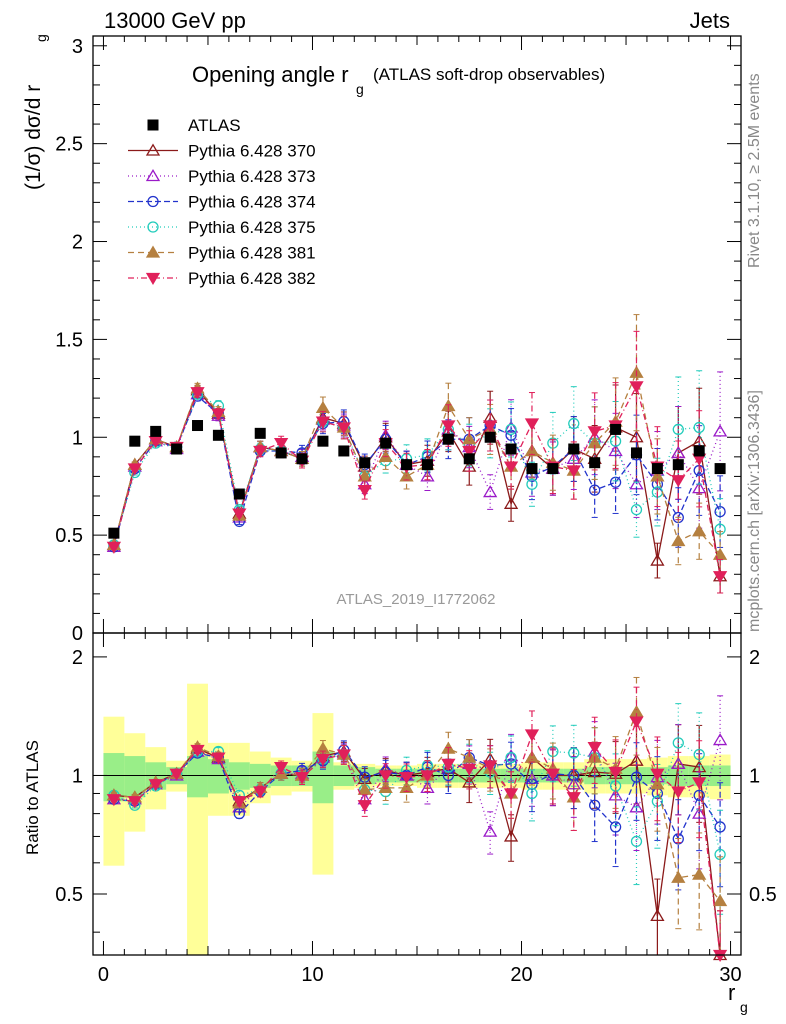  What do you see at coordinates (175, 20) in the screenshot?
I see `header-process: 13000 GeV pp` at bounding box center [175, 20].